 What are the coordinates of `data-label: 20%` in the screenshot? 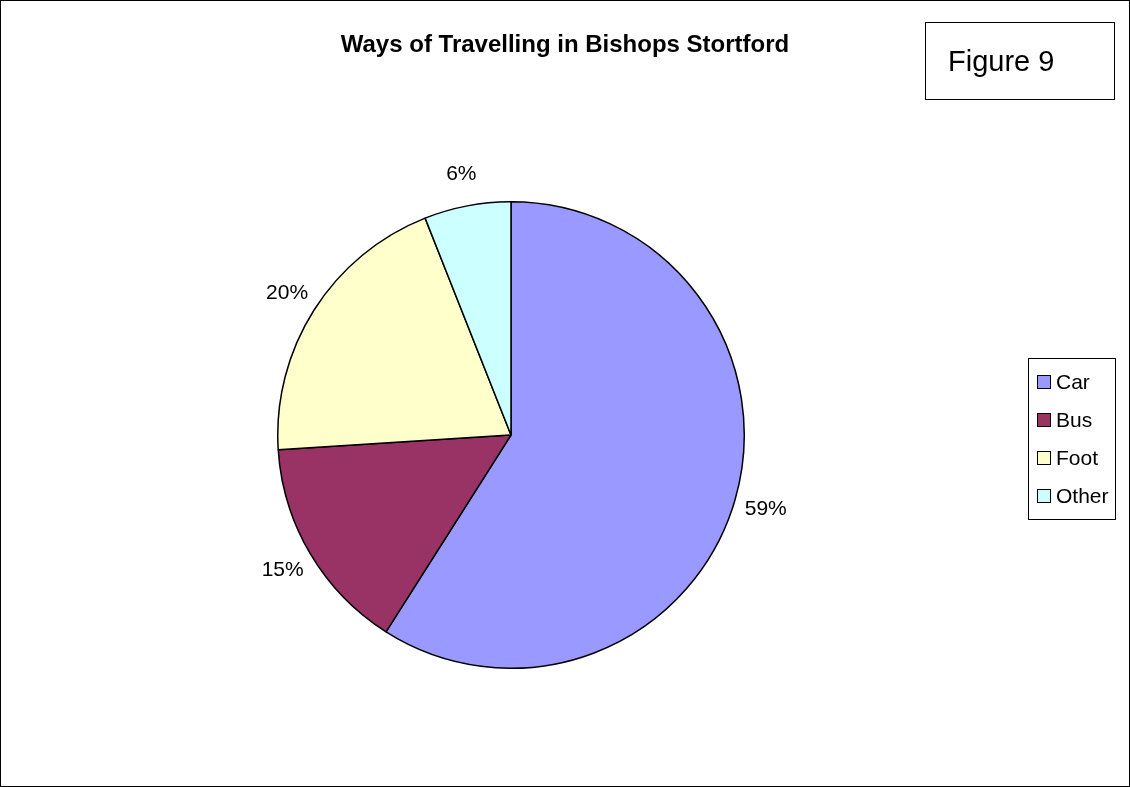 It's located at (287, 291).